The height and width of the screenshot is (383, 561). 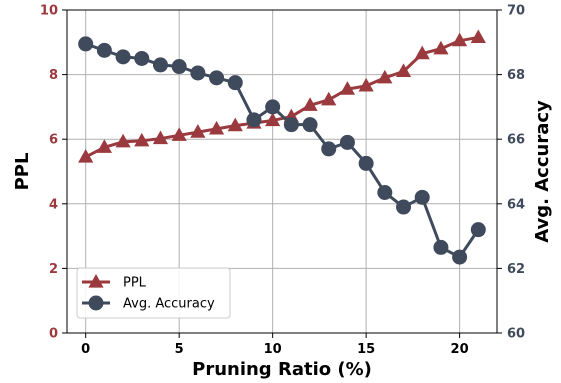 I want to click on legend-box, so click(x=153, y=293).